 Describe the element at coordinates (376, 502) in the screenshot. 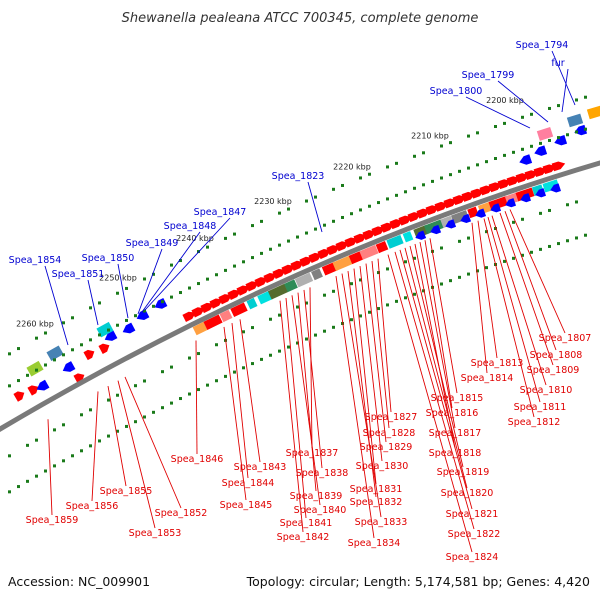

I see `gene-label: Spea_1832` at that location.